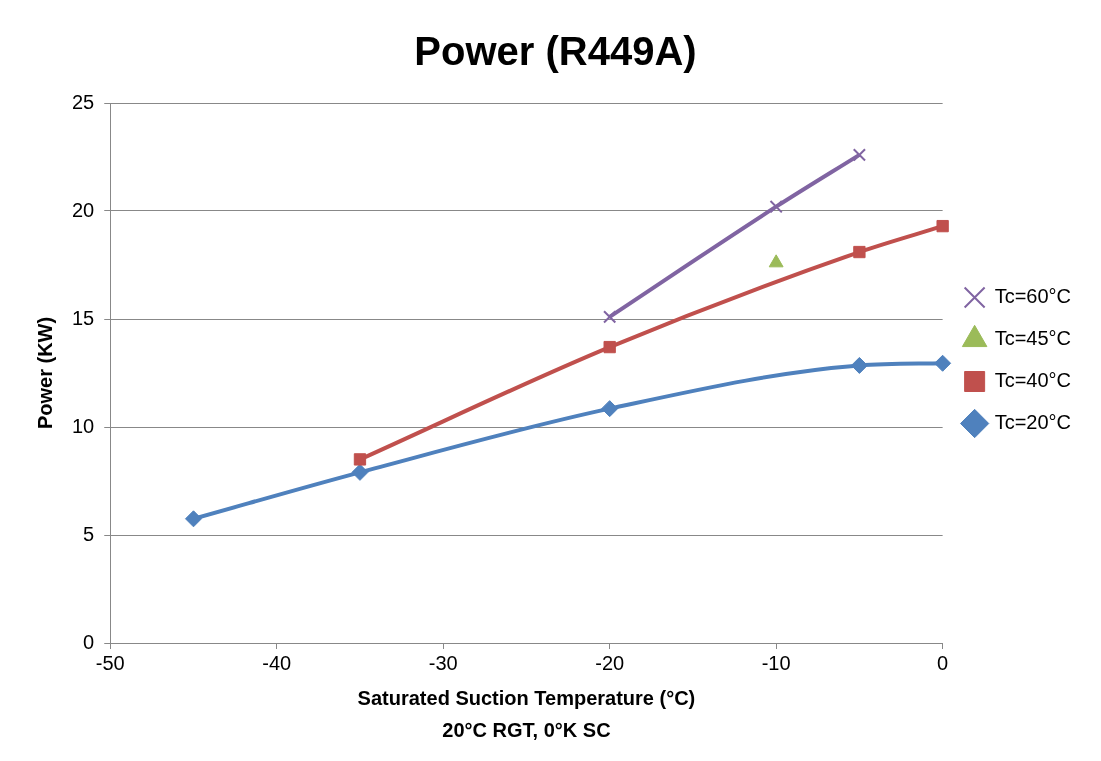 The height and width of the screenshot is (761, 1101). What do you see at coordinates (83, 101) in the screenshot?
I see `y-tick-label: 25` at bounding box center [83, 101].